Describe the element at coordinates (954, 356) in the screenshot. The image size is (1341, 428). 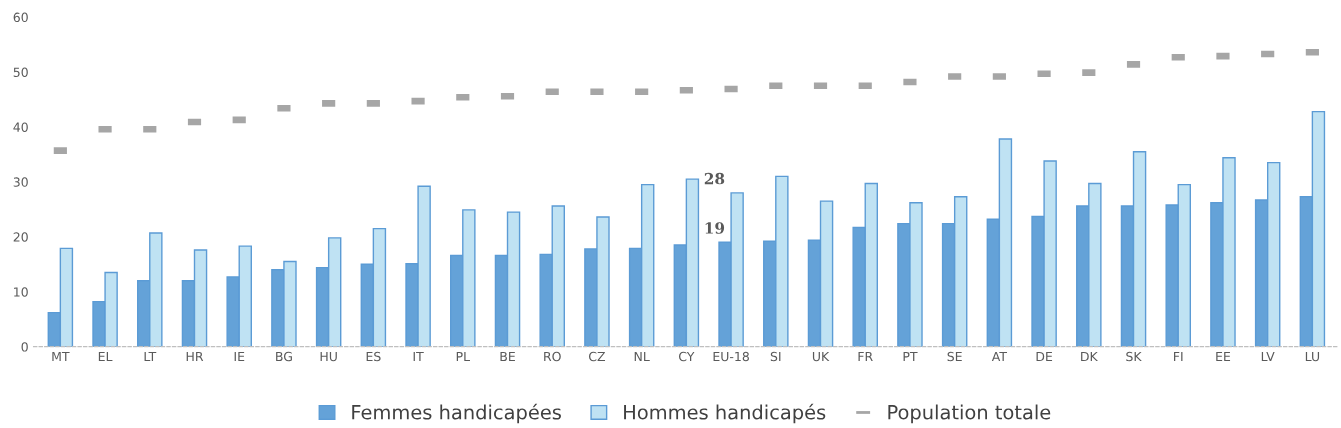
I see `x-tick-label: SE` at that location.